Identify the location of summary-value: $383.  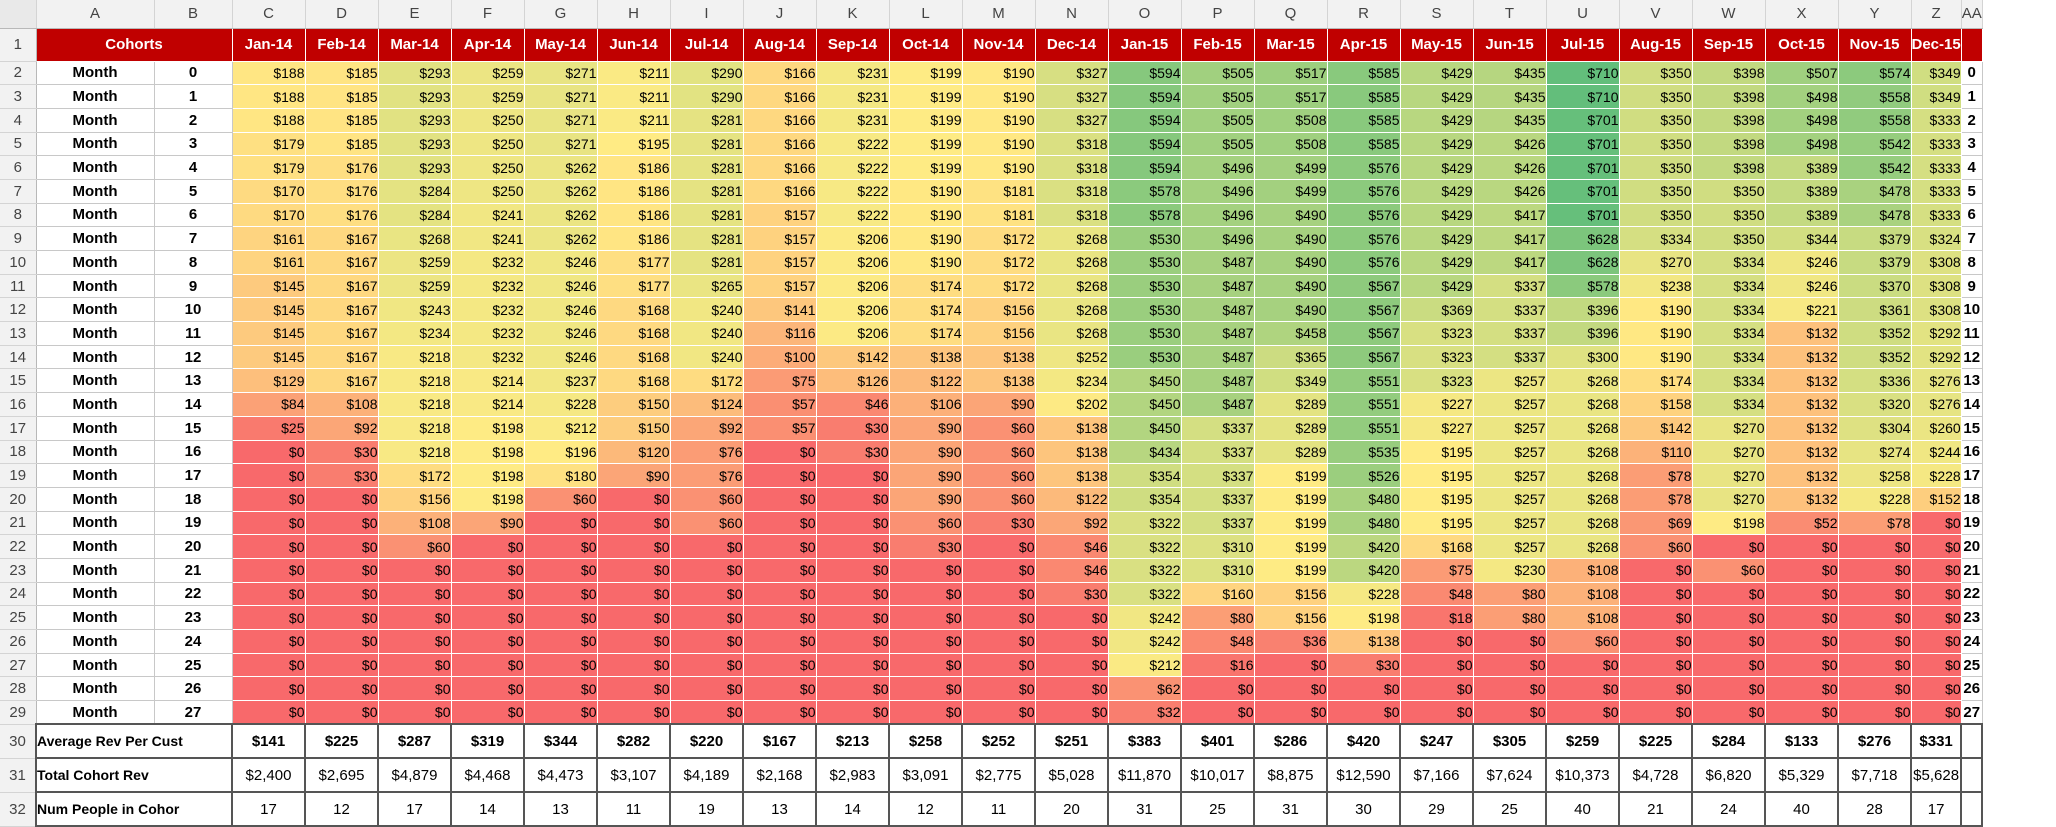
(1144, 741).